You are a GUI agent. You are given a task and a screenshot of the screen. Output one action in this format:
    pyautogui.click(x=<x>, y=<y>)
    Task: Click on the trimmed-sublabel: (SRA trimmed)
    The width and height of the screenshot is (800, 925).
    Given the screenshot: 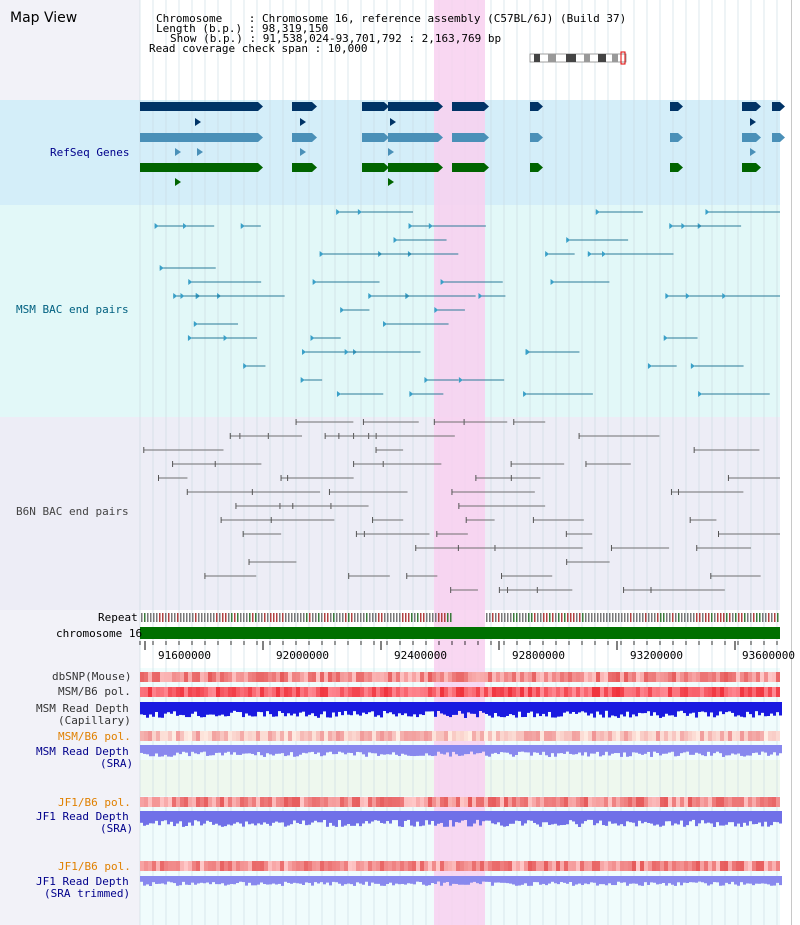 What is the action you would take?
    pyautogui.click(x=87, y=893)
    